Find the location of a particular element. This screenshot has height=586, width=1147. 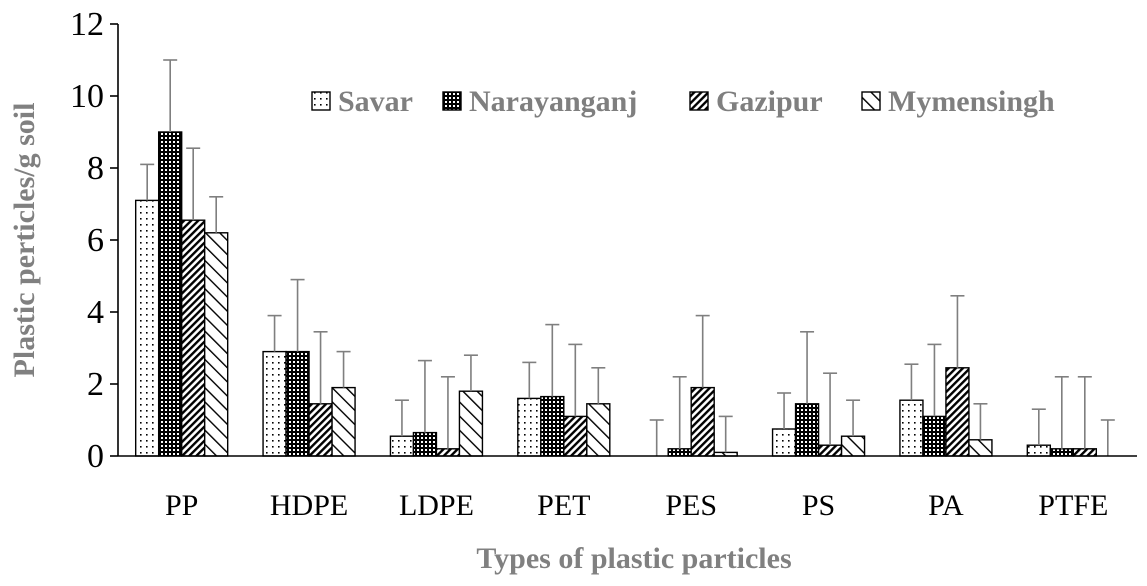

legend-swatch-savar is located at coordinates (321, 101).